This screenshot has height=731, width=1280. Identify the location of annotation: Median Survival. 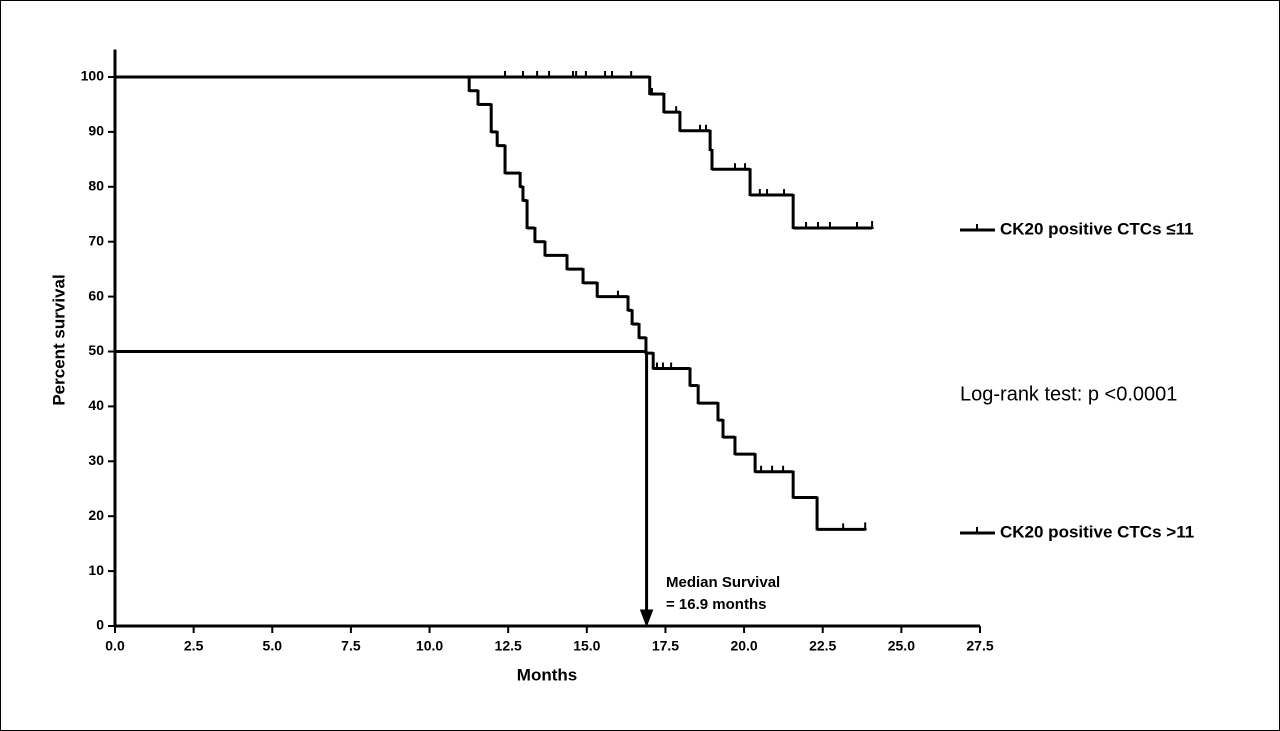
(723, 582).